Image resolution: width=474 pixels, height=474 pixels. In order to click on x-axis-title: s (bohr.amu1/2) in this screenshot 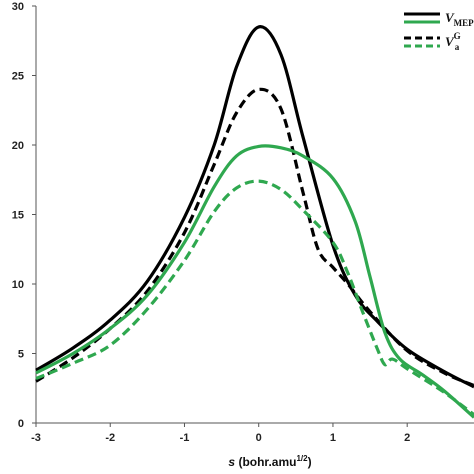, I will do `click(269, 461)`.